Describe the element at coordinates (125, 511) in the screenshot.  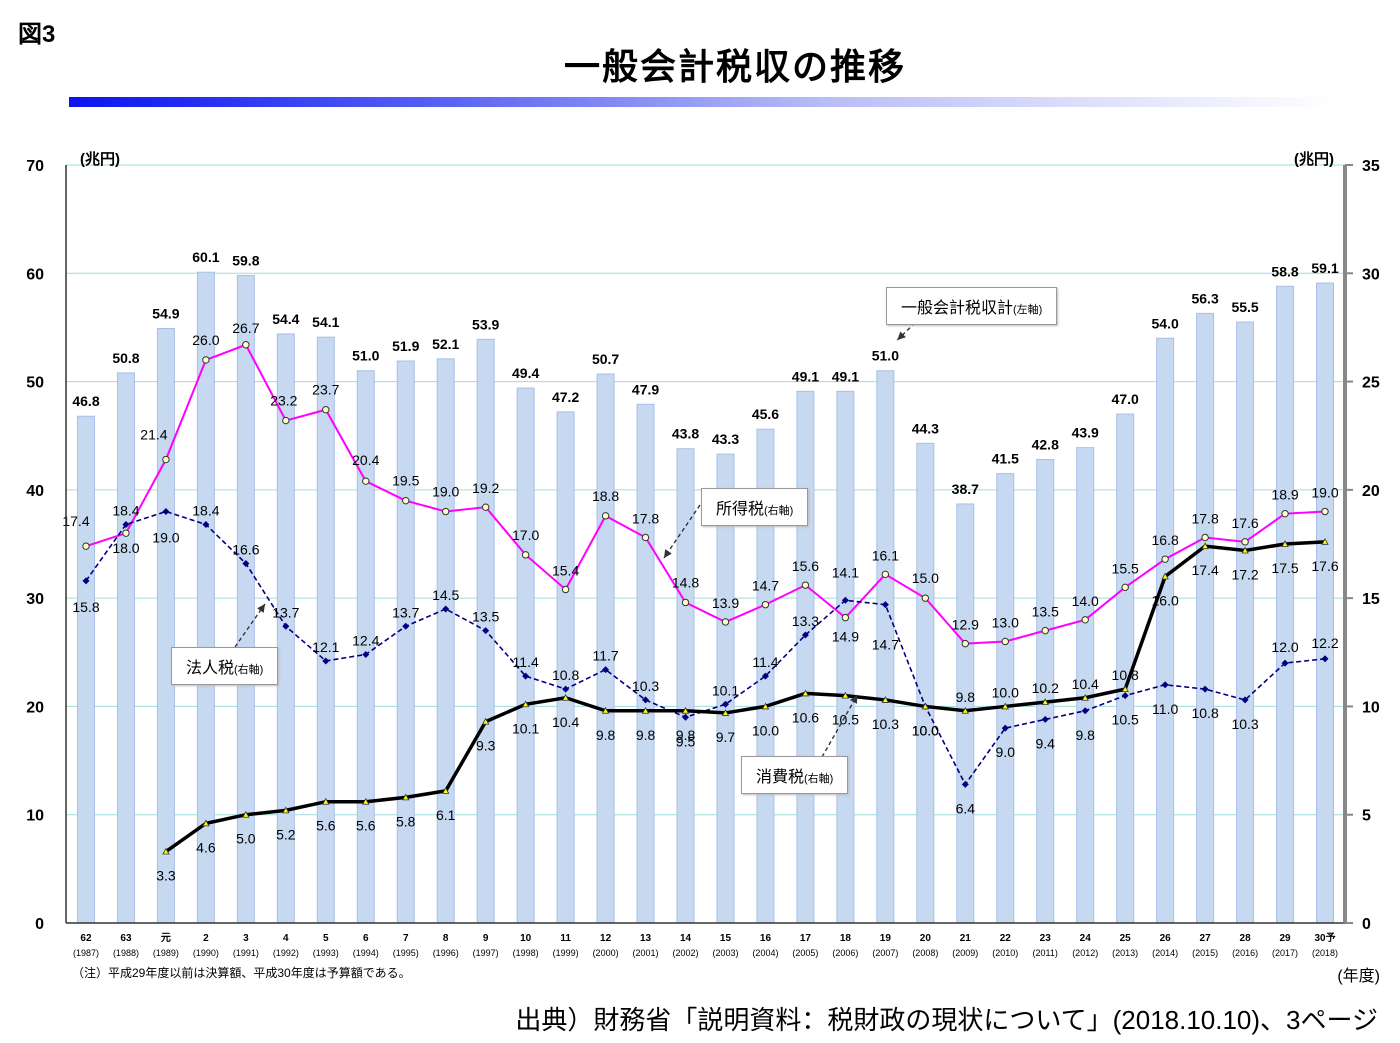
I see `corporate-tax-value-label: 18.4` at that location.